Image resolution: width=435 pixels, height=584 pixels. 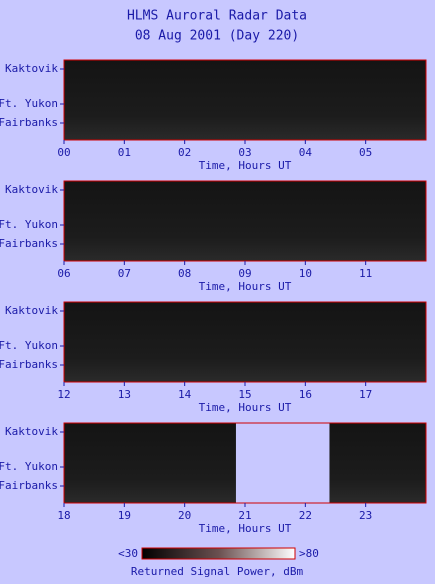 I want to click on x-tick-label: 20, so click(x=184, y=515).